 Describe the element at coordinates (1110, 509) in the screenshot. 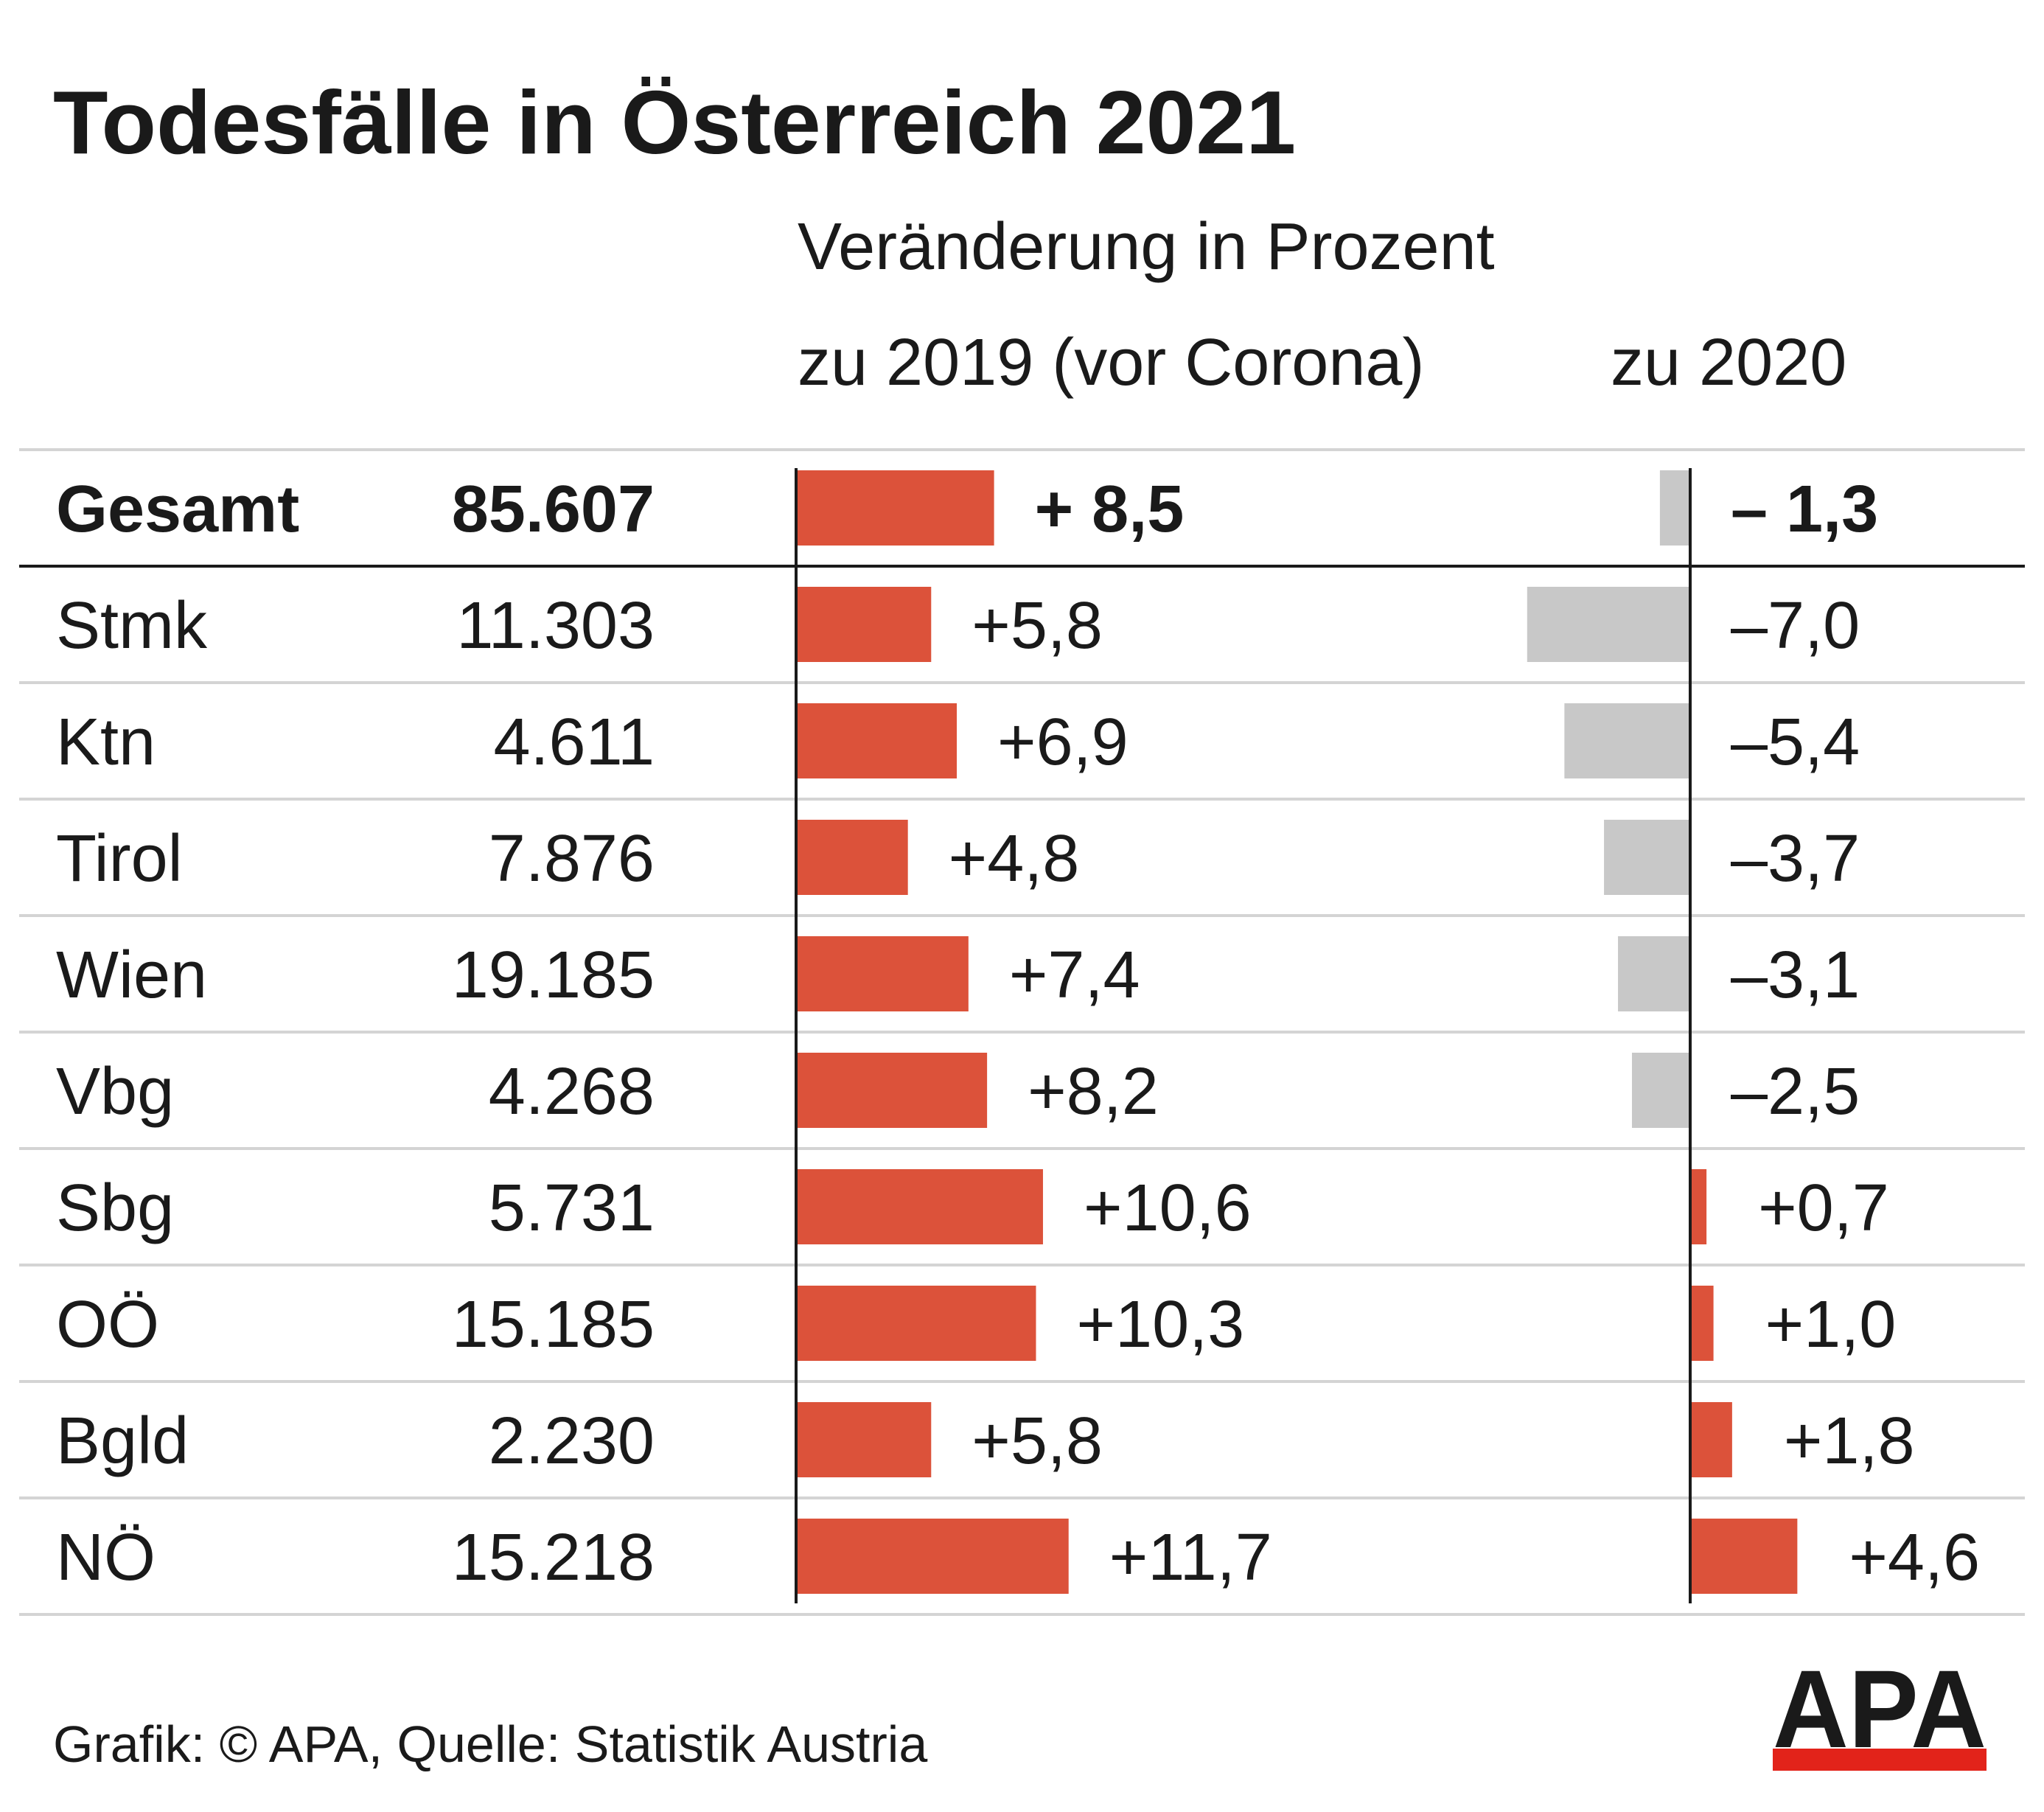

I see `total-value-2019: + 8,5` at that location.